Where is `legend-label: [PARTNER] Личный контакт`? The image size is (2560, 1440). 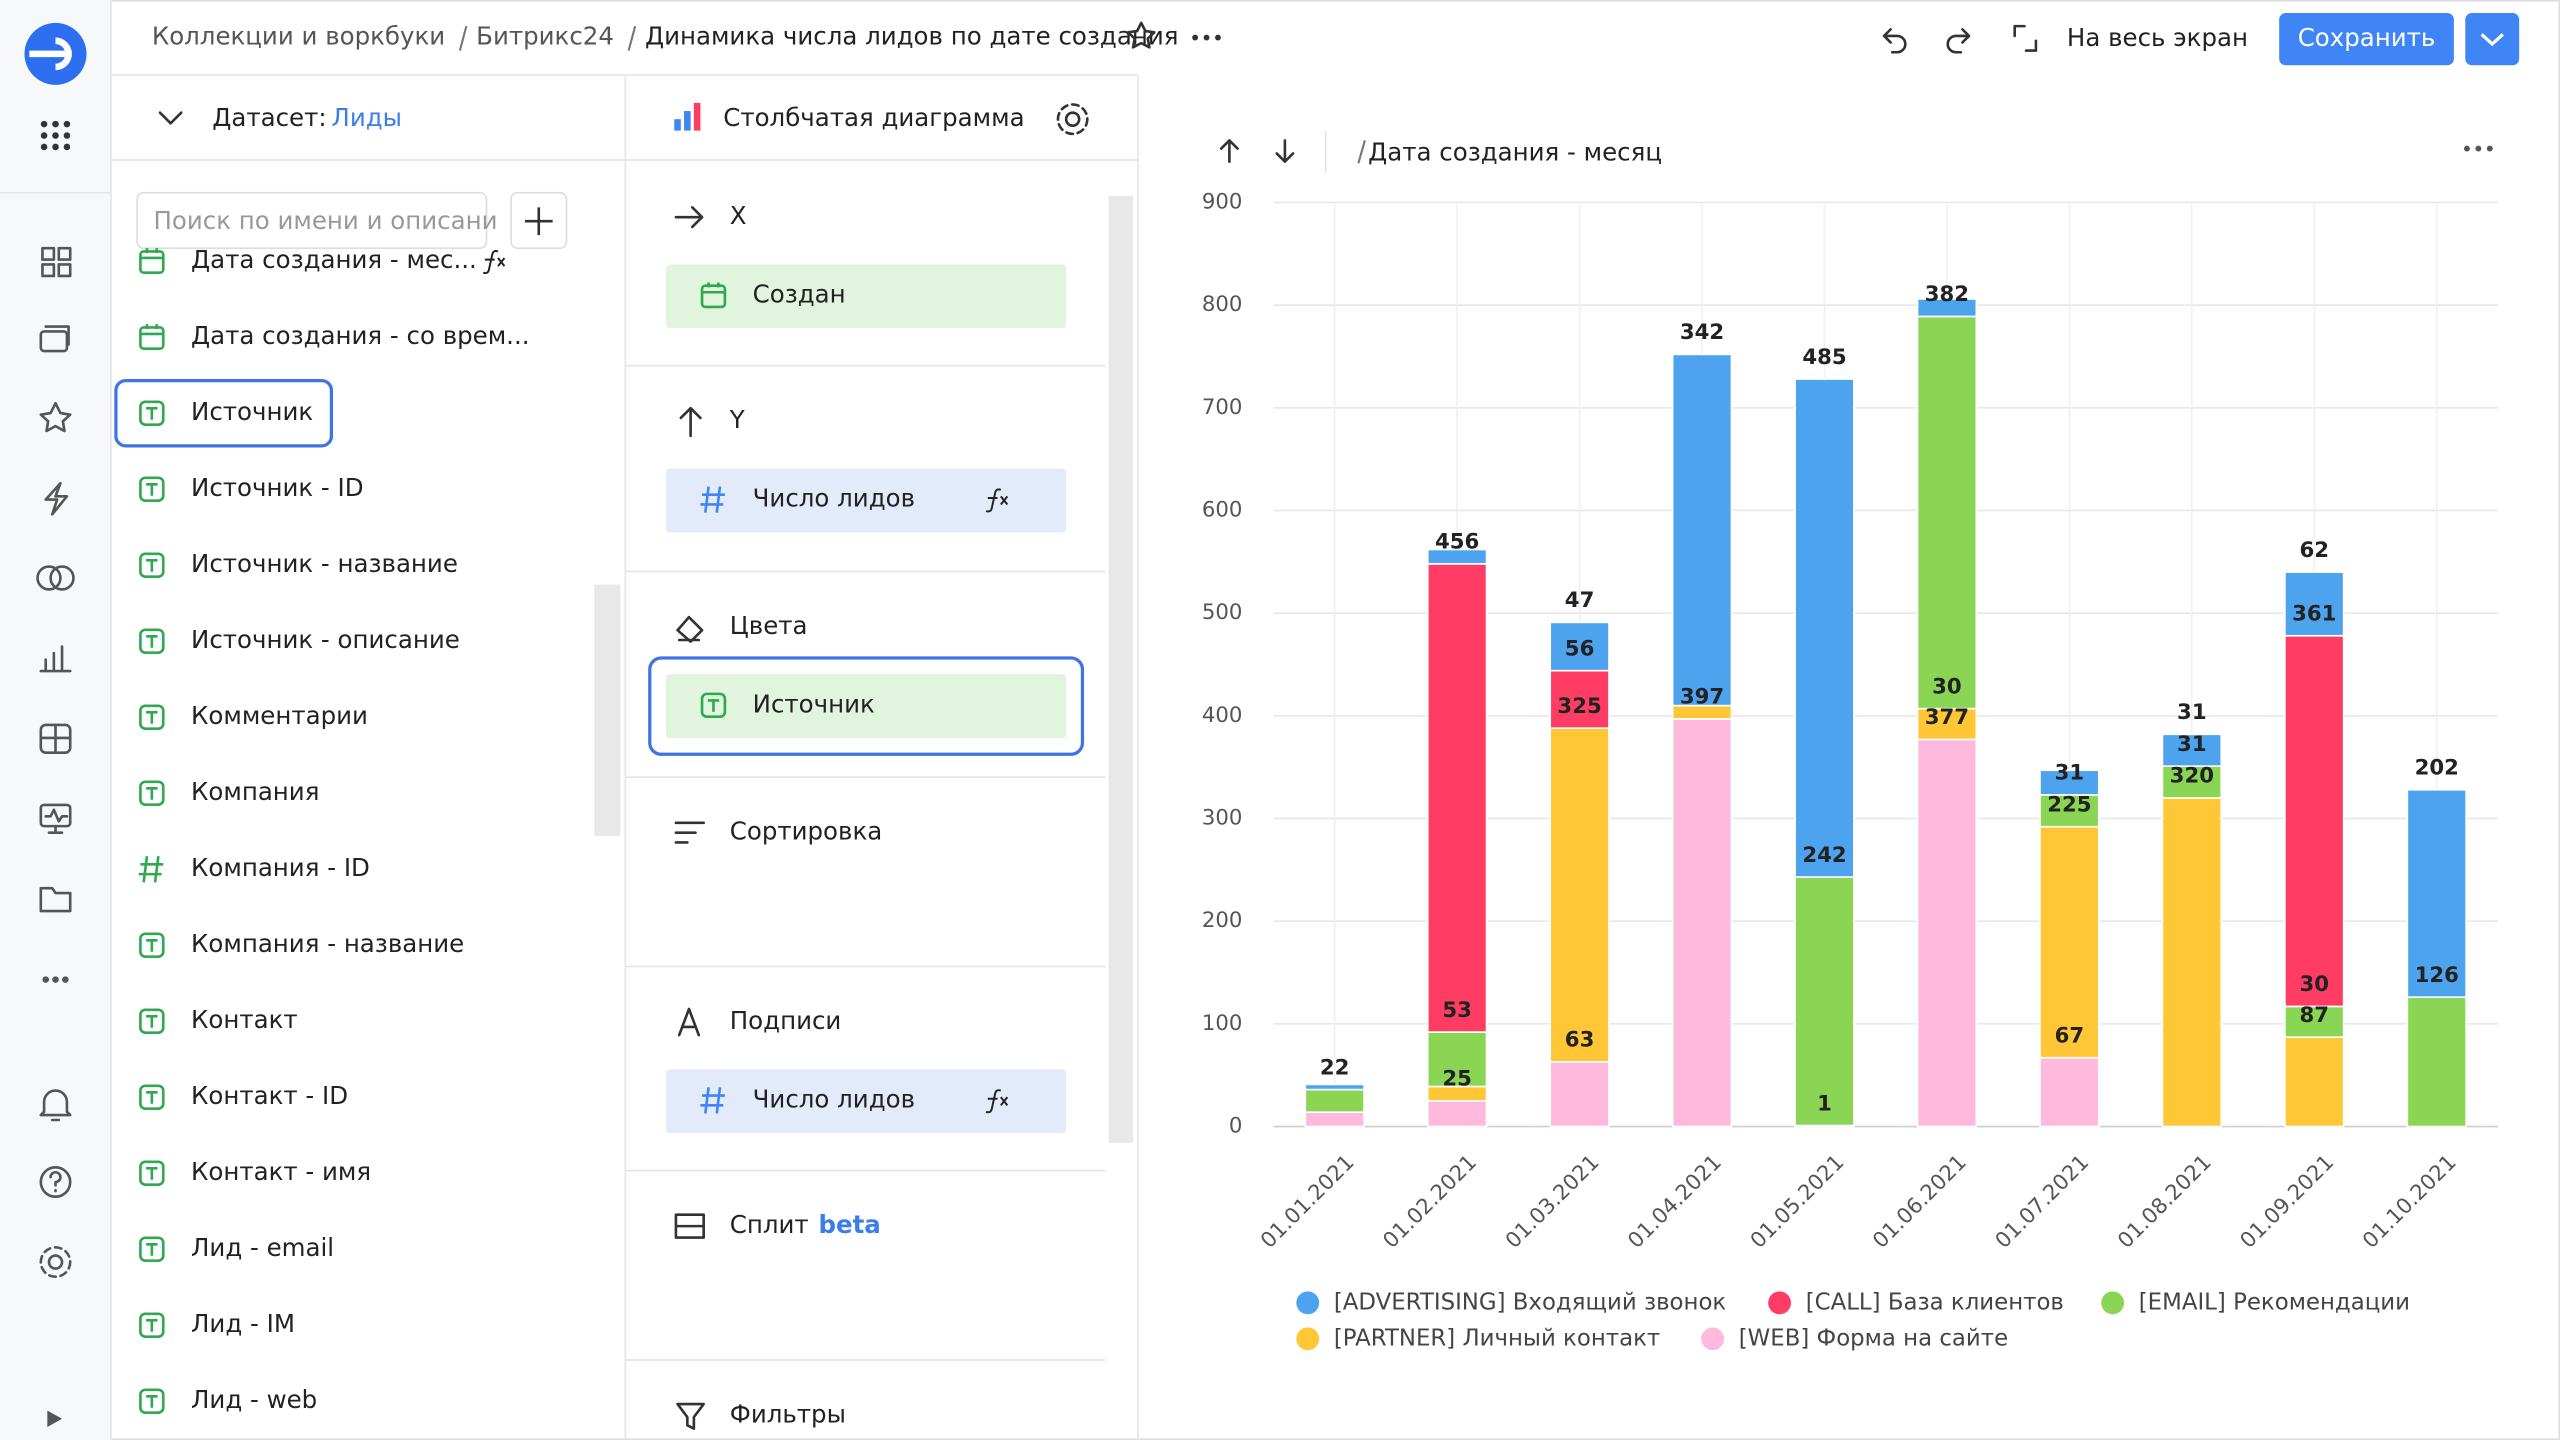
legend-label: [PARTNER] Личный контакт is located at coordinates (1497, 1338).